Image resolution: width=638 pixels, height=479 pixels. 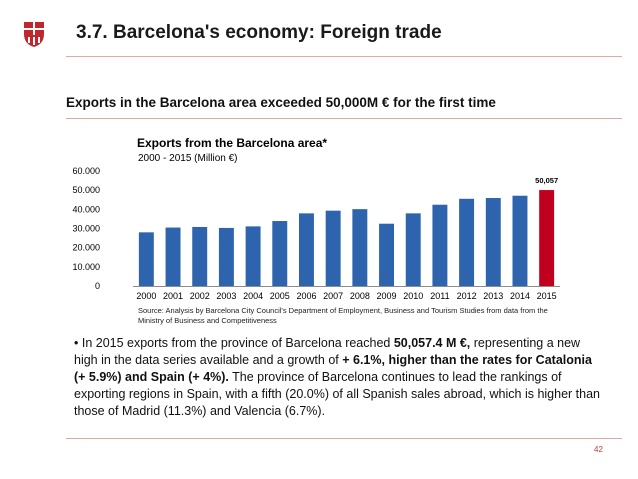 I want to click on slide-title: 3.7. Barcelona's economy: Foreign trade, so click(x=259, y=32).